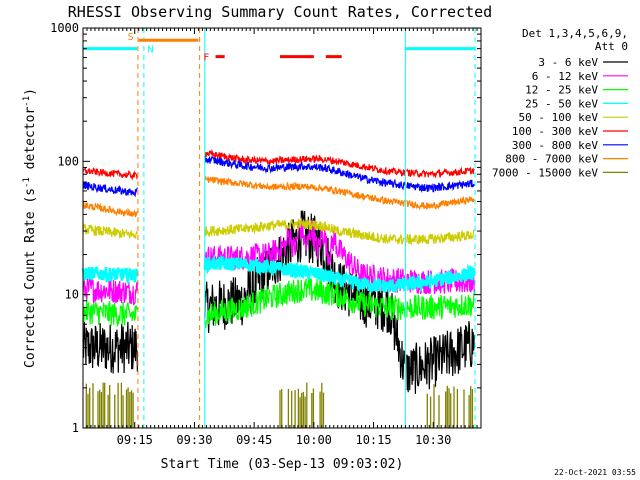 The width and height of the screenshot is (640, 480). I want to click on legend-label: 3 - 6 keV, so click(568, 62).